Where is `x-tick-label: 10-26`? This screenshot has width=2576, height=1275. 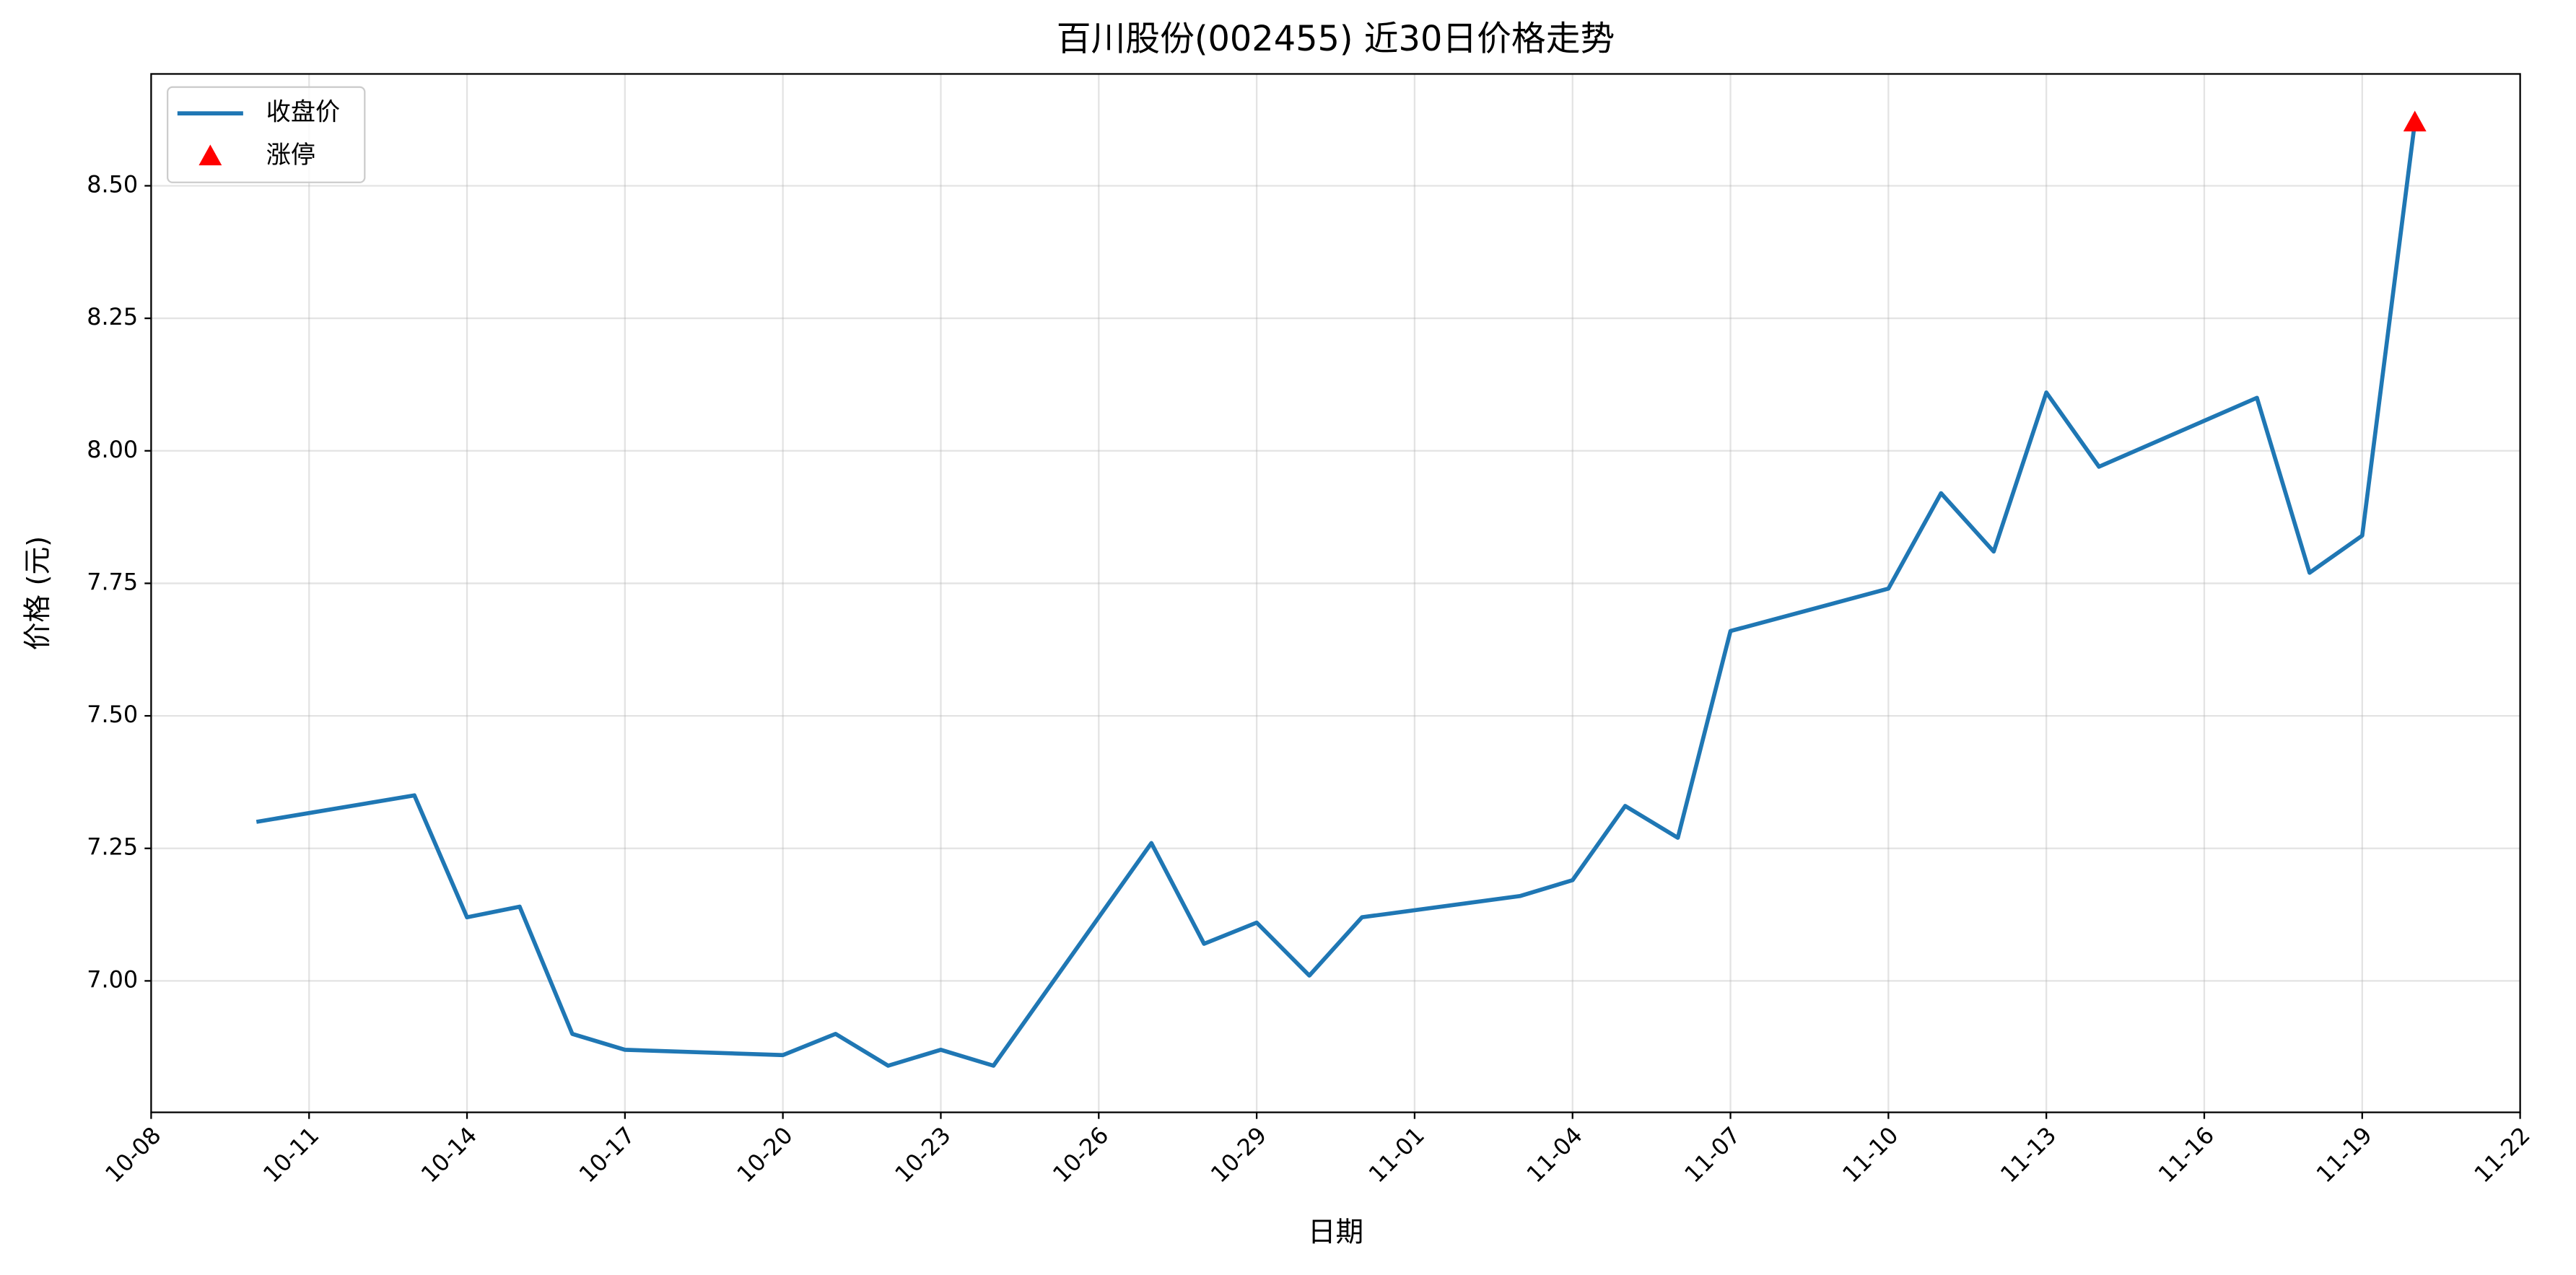 x-tick-label: 10-26 is located at coordinates (1080, 1154).